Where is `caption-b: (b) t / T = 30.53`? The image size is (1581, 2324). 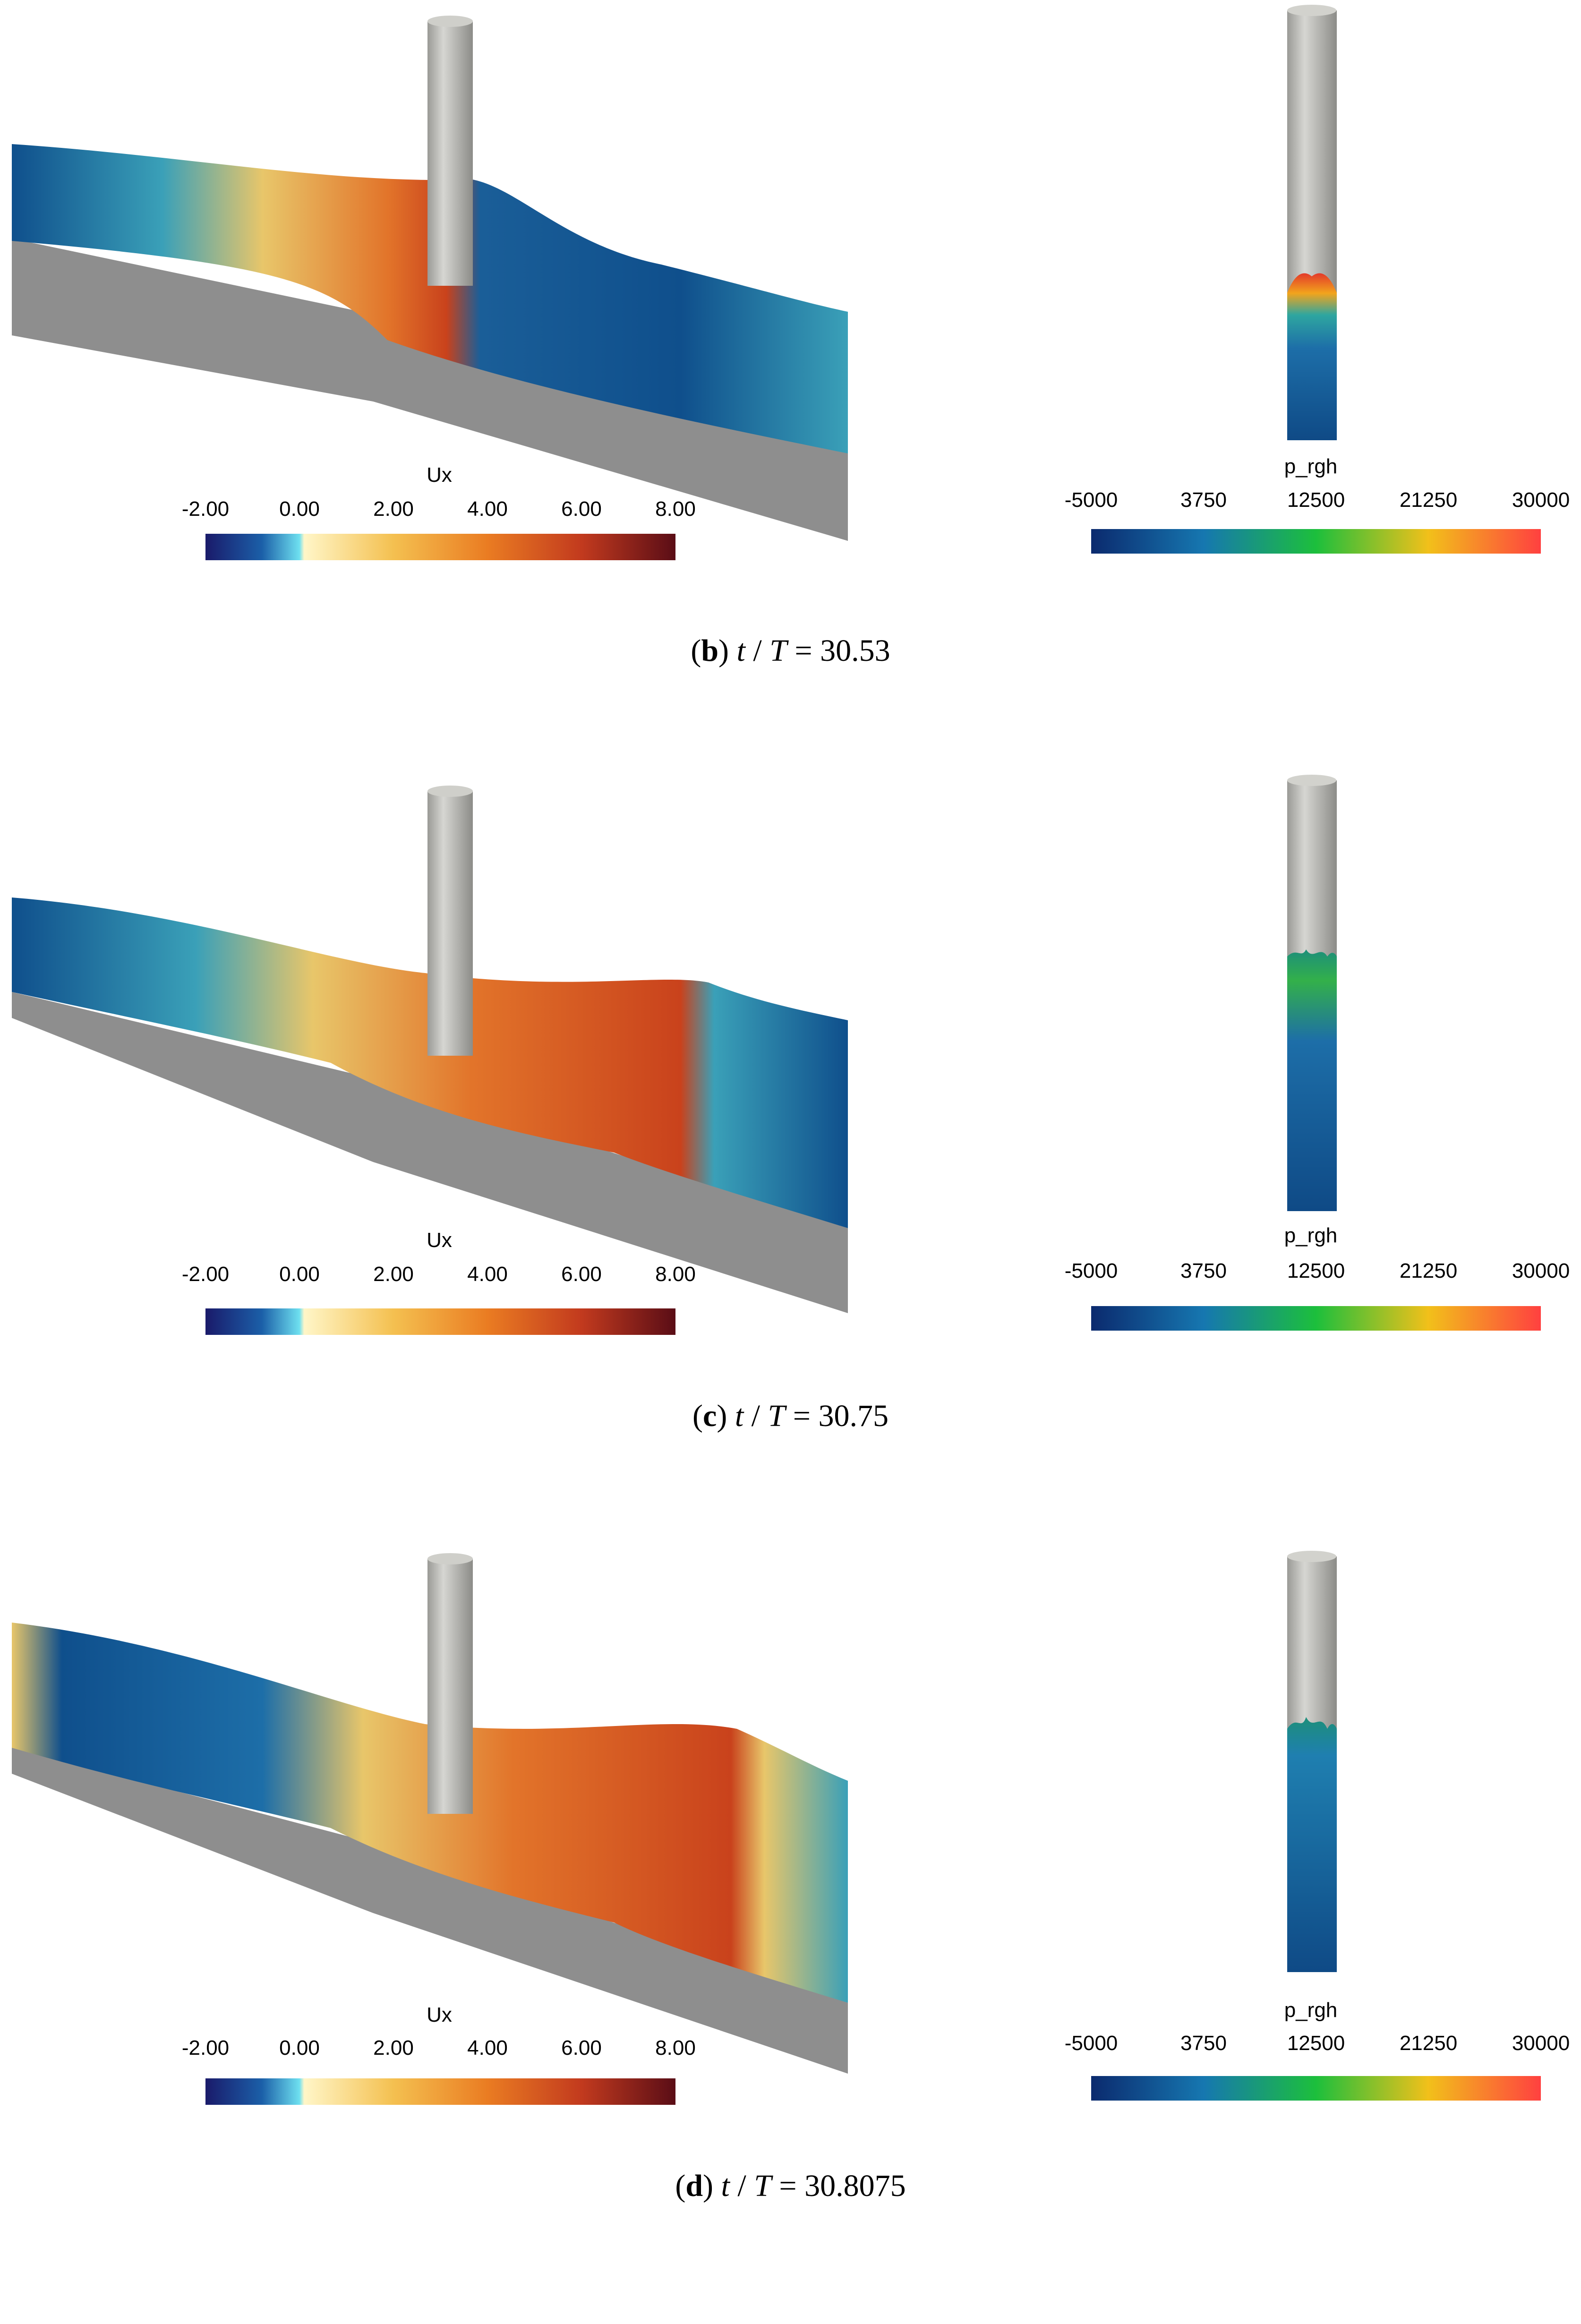
caption-b: (b) t / T = 30.53 is located at coordinates (791, 650).